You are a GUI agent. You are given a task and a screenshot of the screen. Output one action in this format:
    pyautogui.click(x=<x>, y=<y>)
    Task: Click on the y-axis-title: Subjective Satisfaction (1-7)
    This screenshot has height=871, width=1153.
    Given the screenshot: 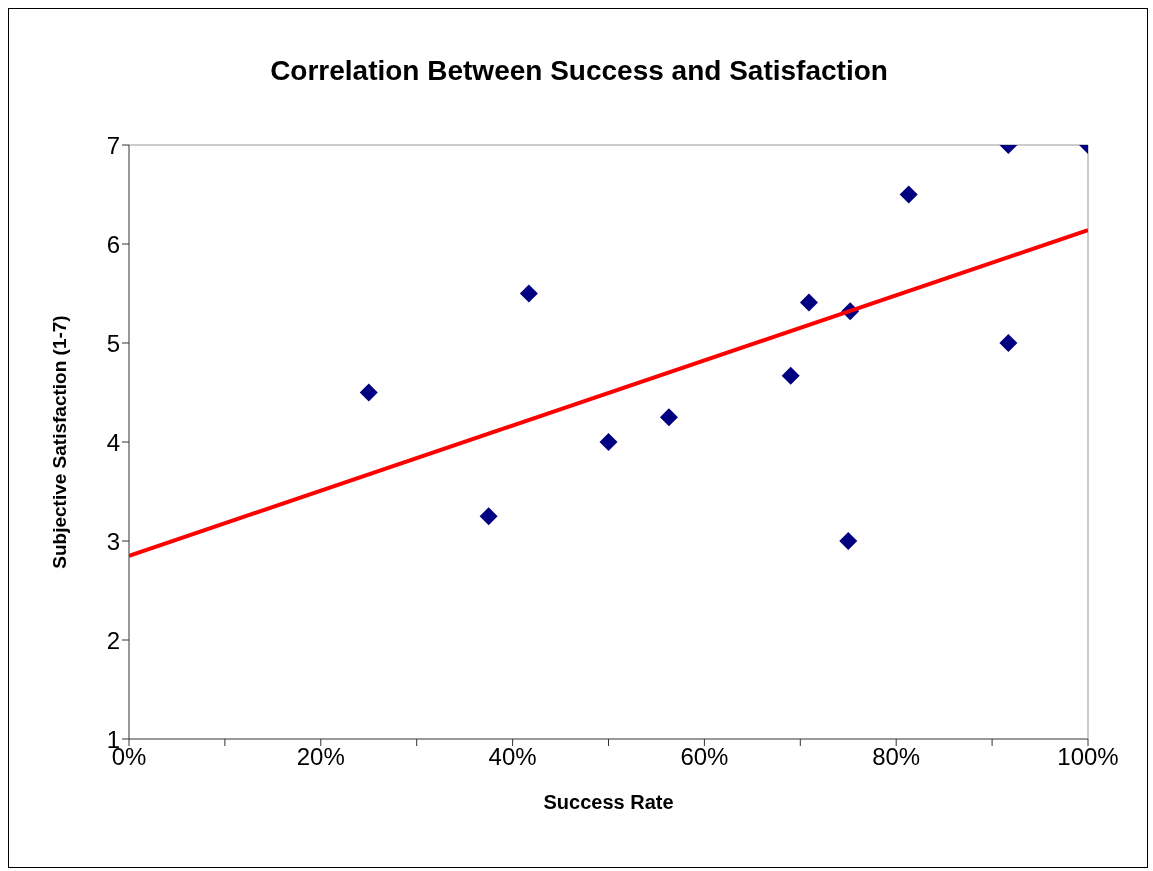 What is the action you would take?
    pyautogui.click(x=59, y=442)
    